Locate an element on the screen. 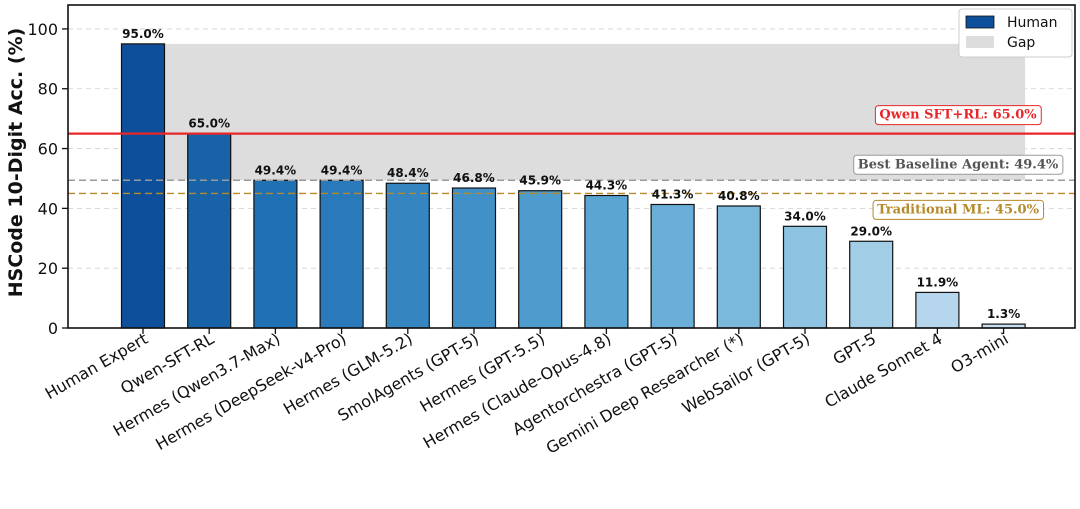  y-axis-label: HSCode 10-Digit Acc. (%) is located at coordinates (16, 163).